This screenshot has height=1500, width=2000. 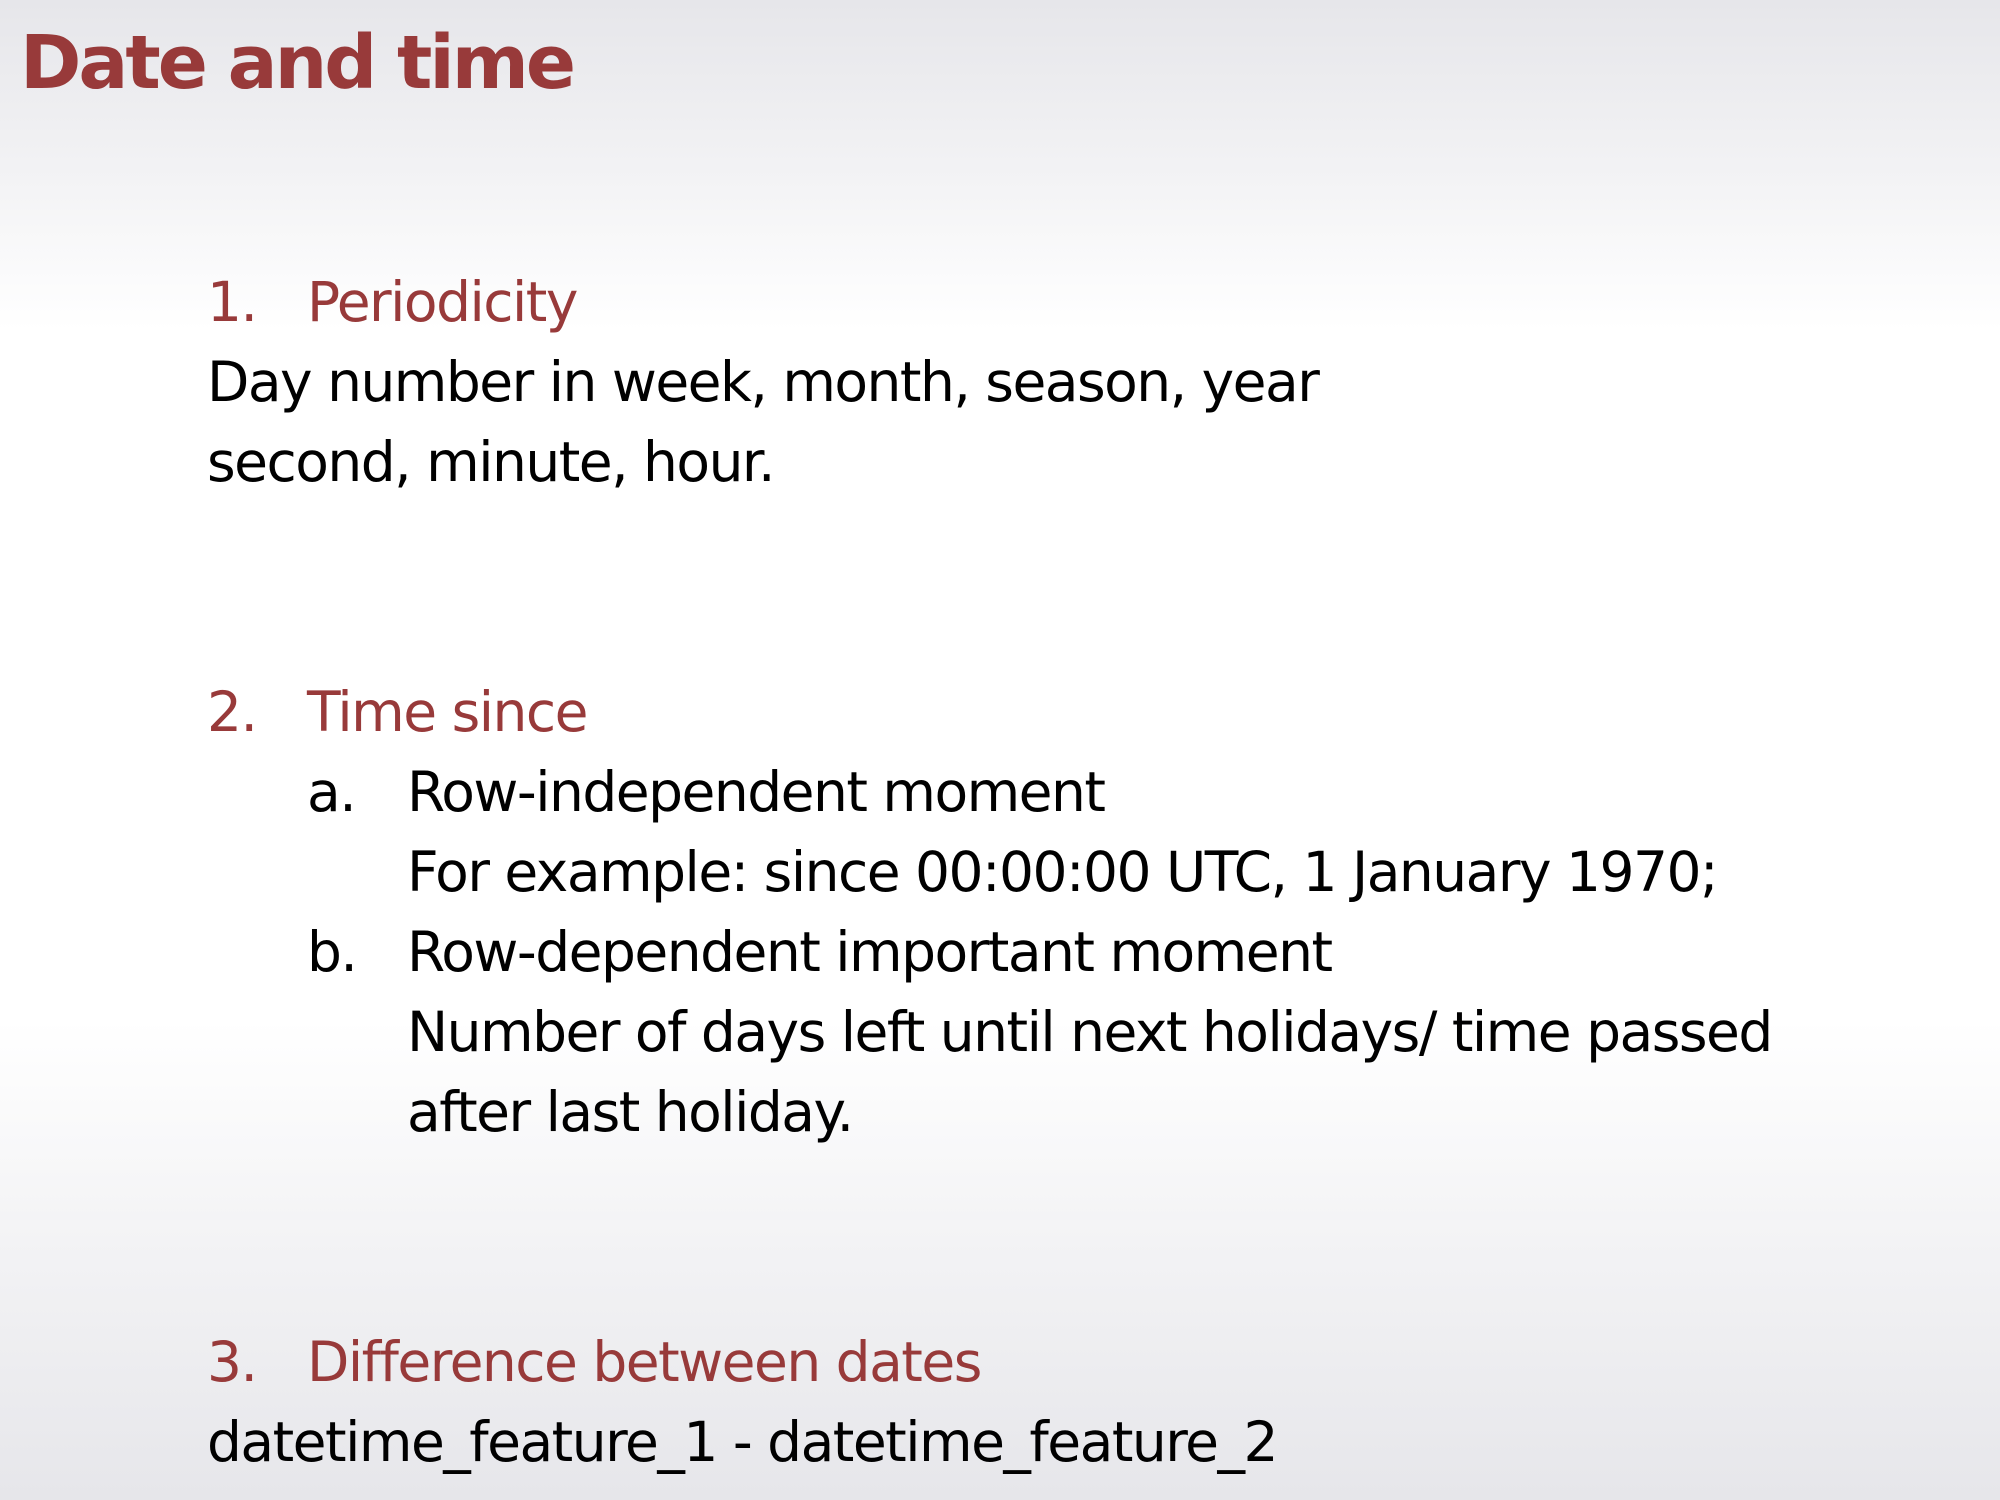 What do you see at coordinates (232, 302) in the screenshot?
I see `section-number: 1.` at bounding box center [232, 302].